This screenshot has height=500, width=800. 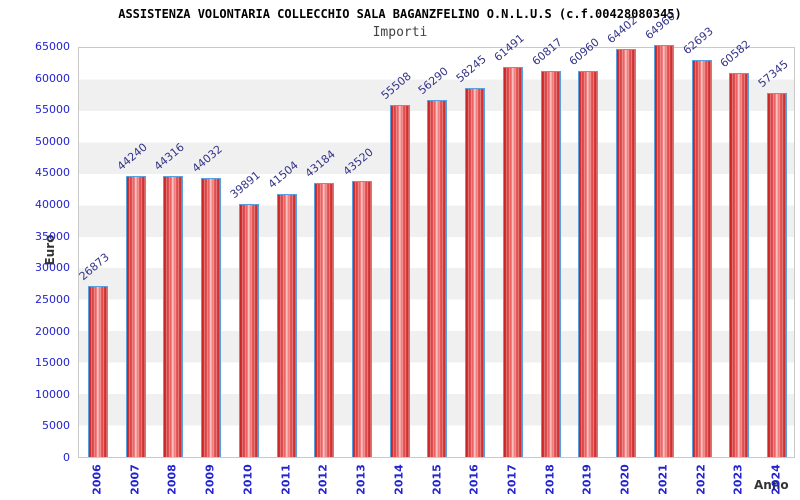 What do you see at coordinates (320, 163) in the screenshot?
I see `bar-value-label: 43184` at bounding box center [320, 163].